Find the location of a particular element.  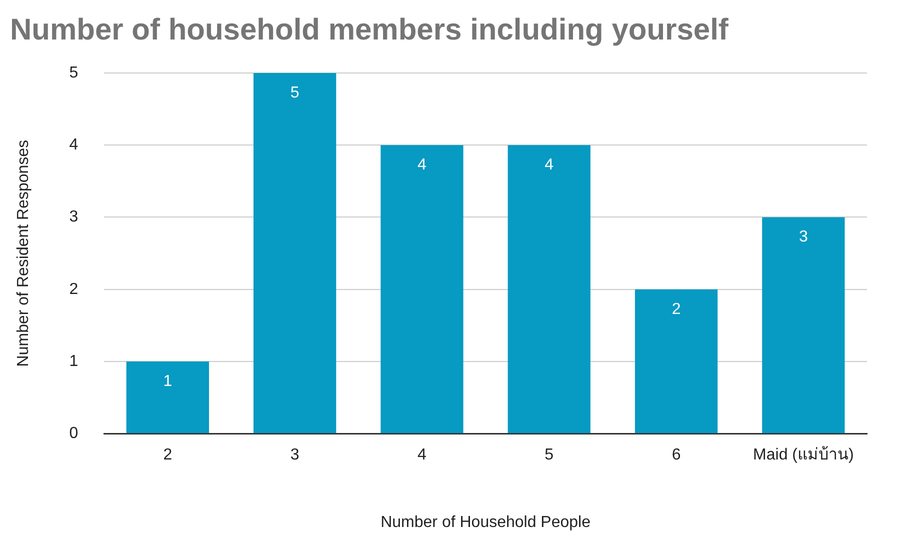

data-label: 1 is located at coordinates (167, 381).